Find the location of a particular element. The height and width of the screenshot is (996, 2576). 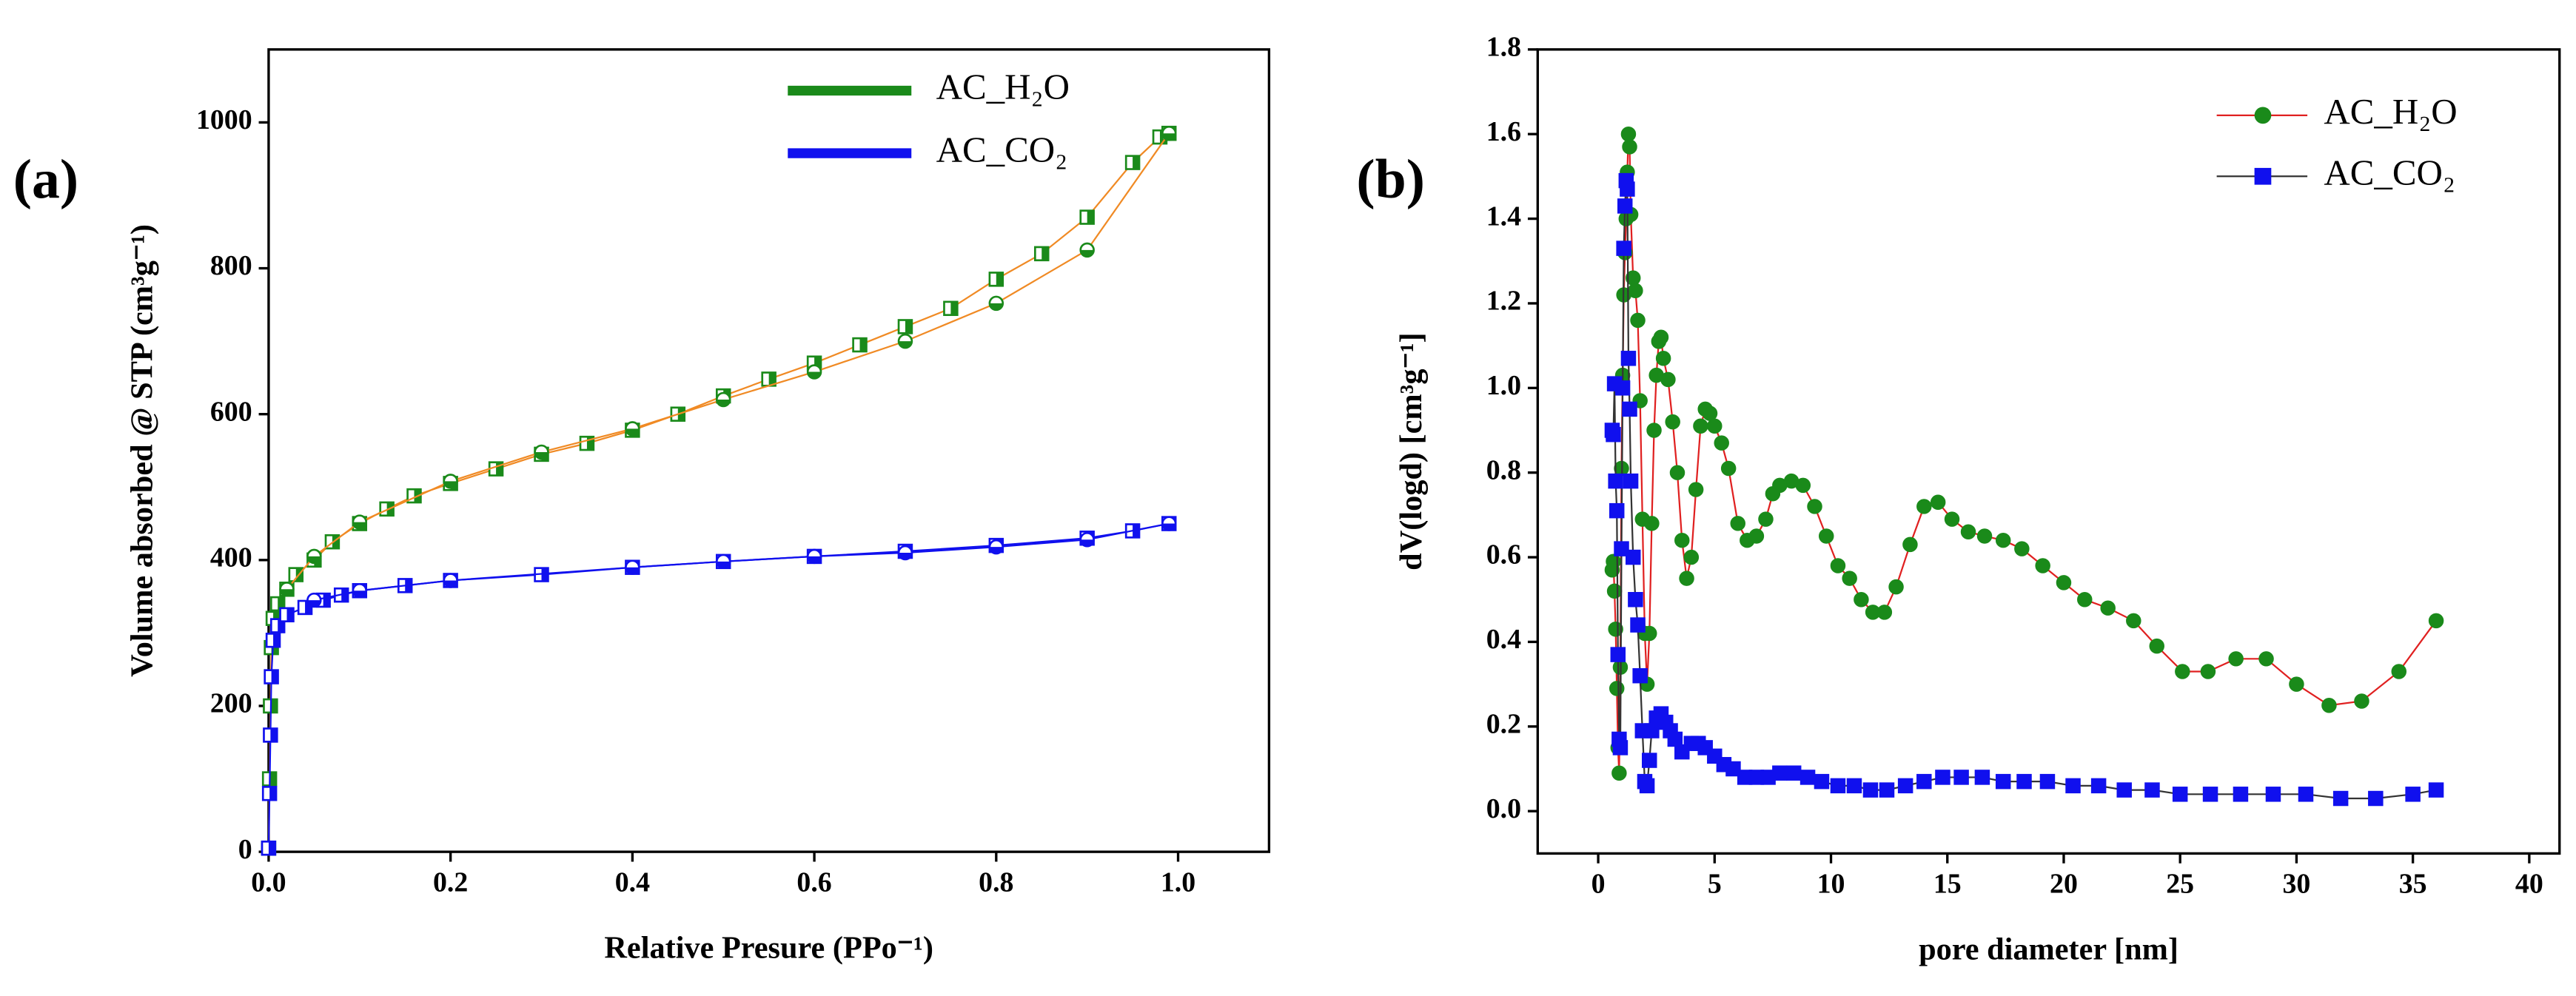

y-tick-label: 200 is located at coordinates (231, 703).